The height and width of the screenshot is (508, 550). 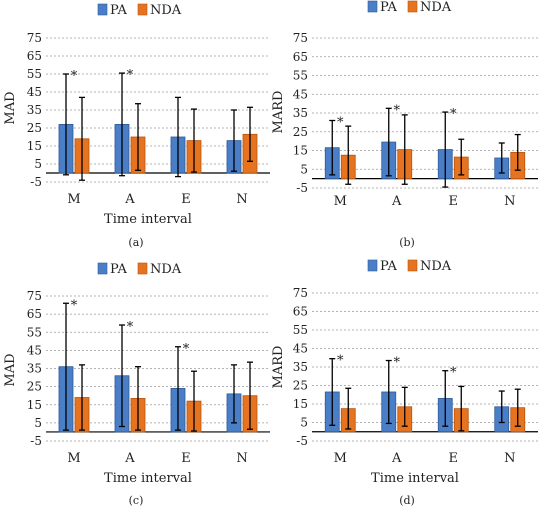 I want to click on panel-caption: (d), so click(x=407, y=500).